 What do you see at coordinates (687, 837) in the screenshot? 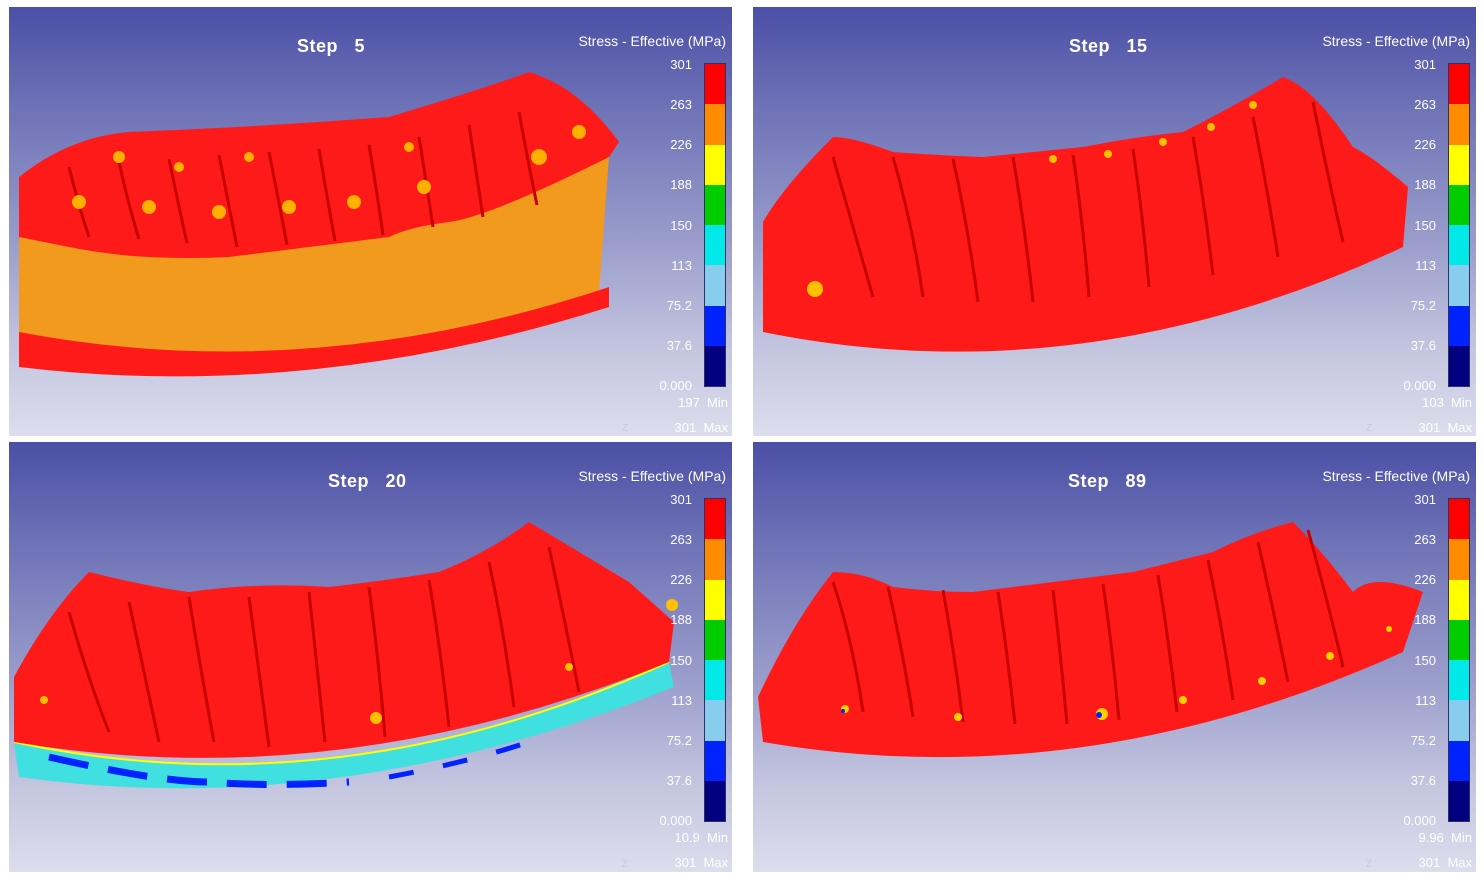
I see `min-value: 10.9` at bounding box center [687, 837].